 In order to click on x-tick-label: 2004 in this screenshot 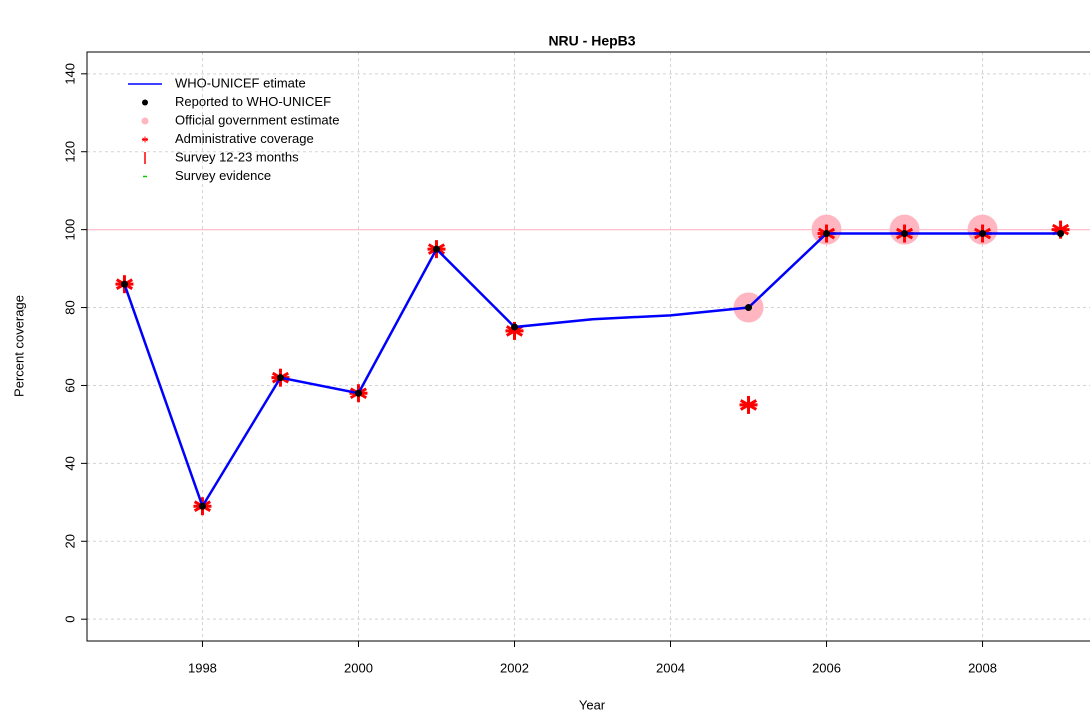, I will do `click(670, 667)`.